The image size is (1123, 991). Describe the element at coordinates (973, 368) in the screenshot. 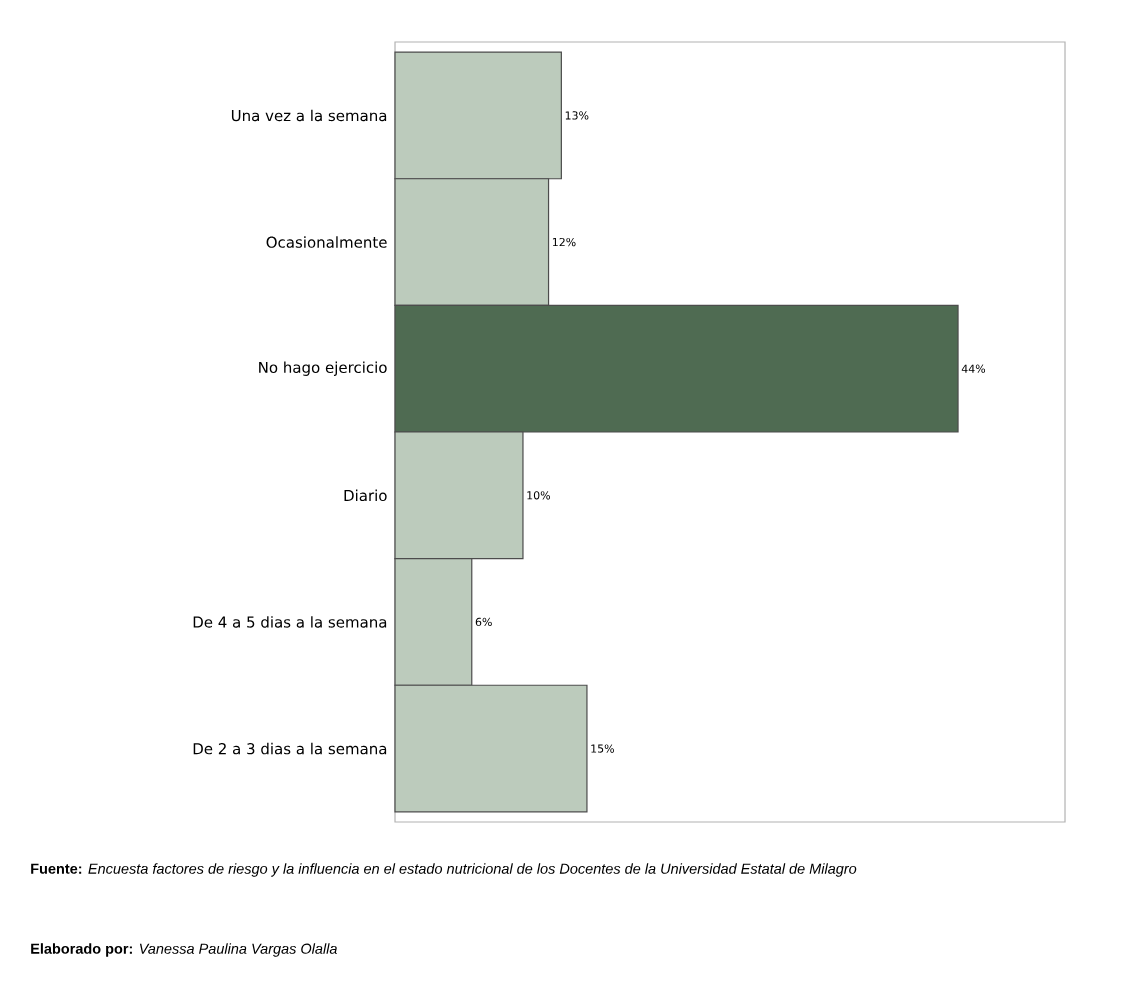

I see `data-label: 44%` at that location.